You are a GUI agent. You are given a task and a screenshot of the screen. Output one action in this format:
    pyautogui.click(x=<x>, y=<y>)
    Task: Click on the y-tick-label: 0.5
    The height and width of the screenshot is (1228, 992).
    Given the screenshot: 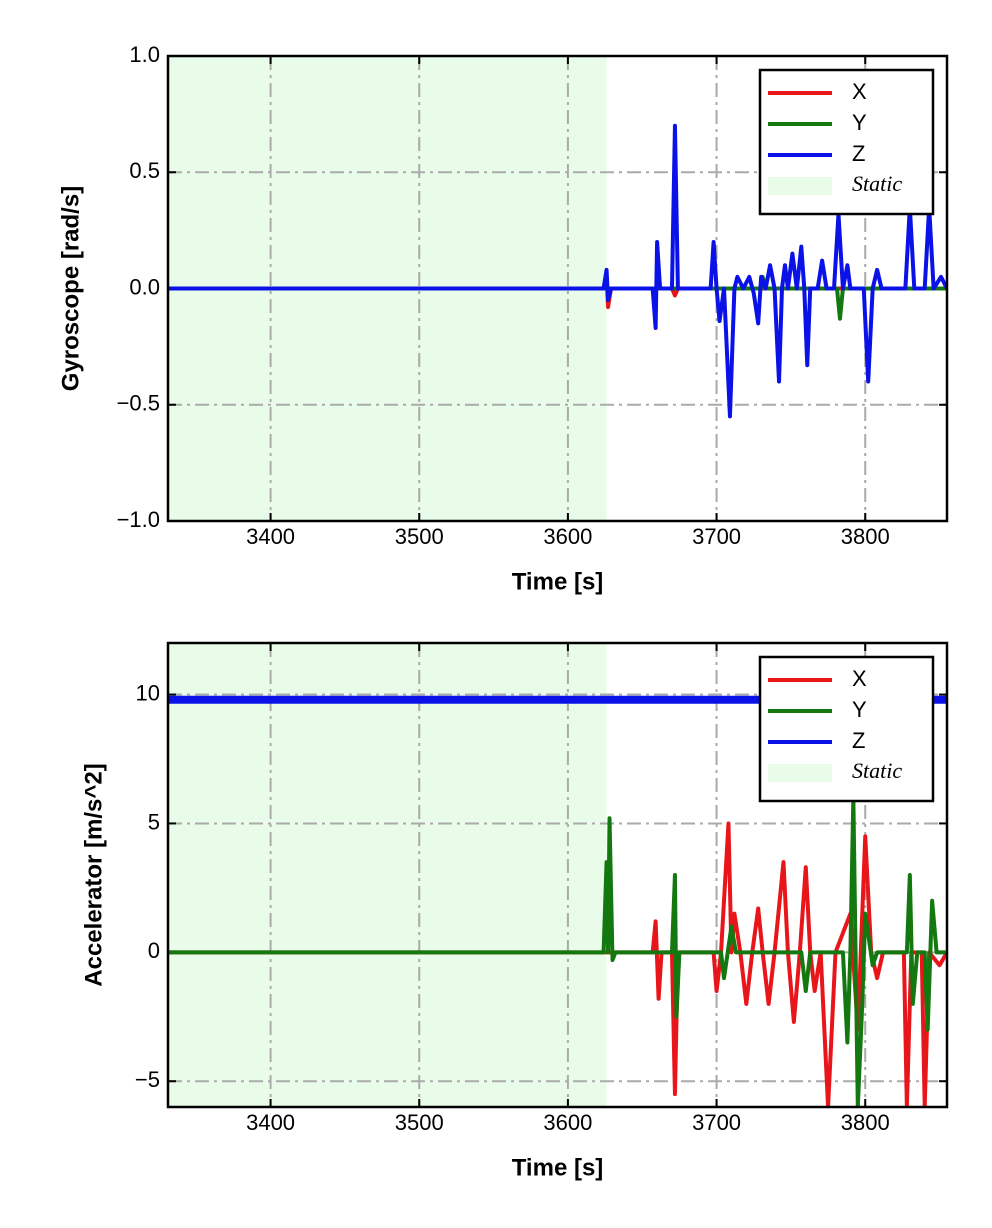 What is the action you would take?
    pyautogui.click(x=144, y=170)
    